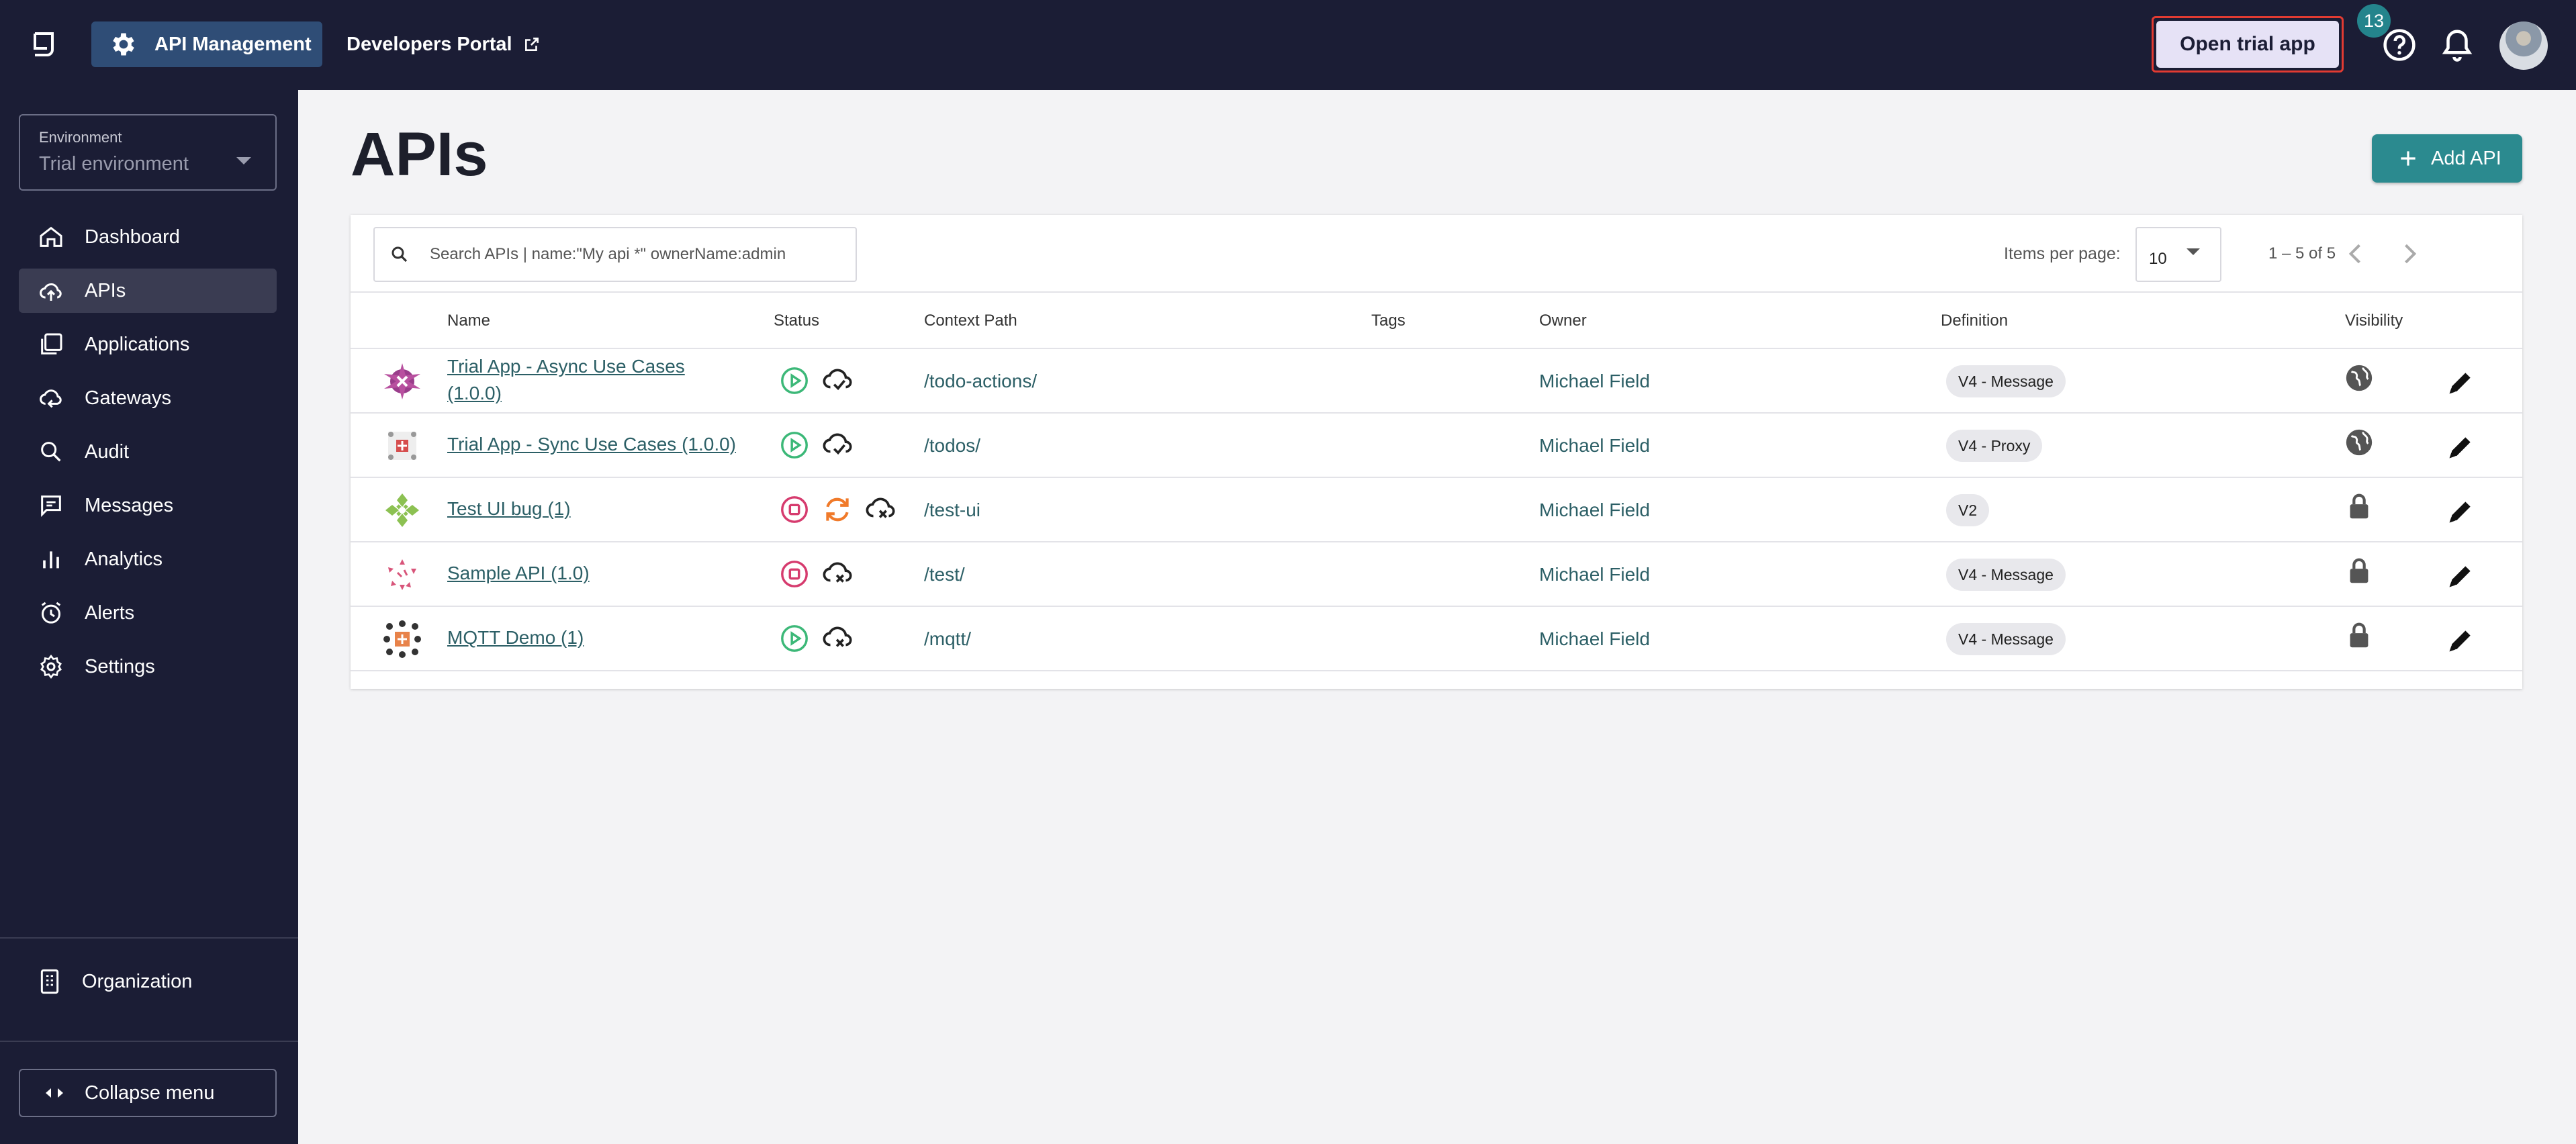  I want to click on sidebar-item-gateways: Gateways, so click(148, 398).